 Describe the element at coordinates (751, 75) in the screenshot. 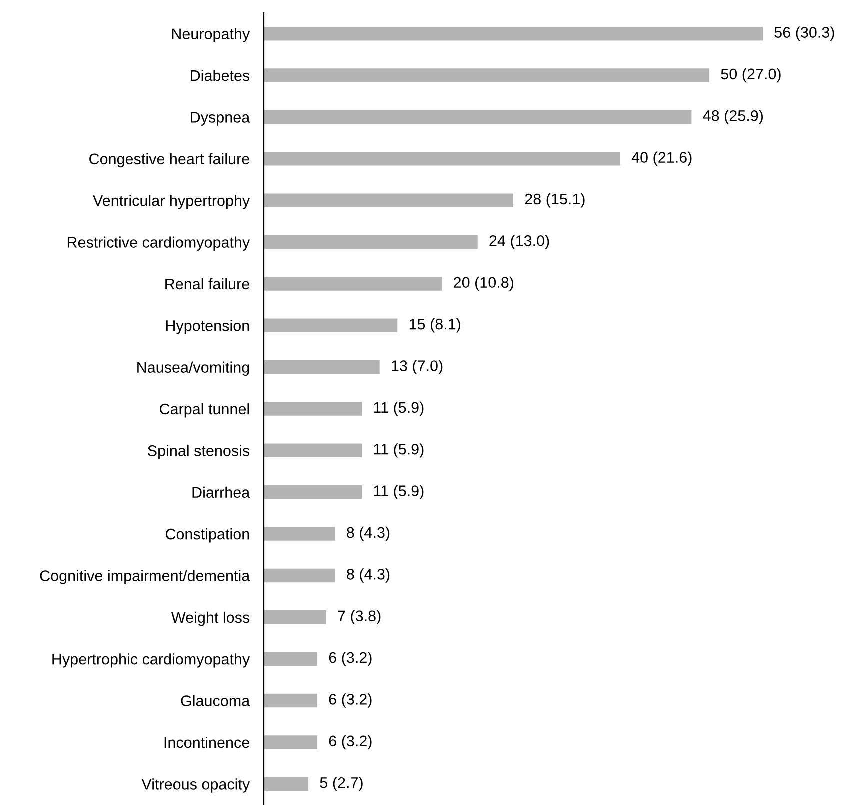

I see `data-label: 50 (27.0)` at that location.